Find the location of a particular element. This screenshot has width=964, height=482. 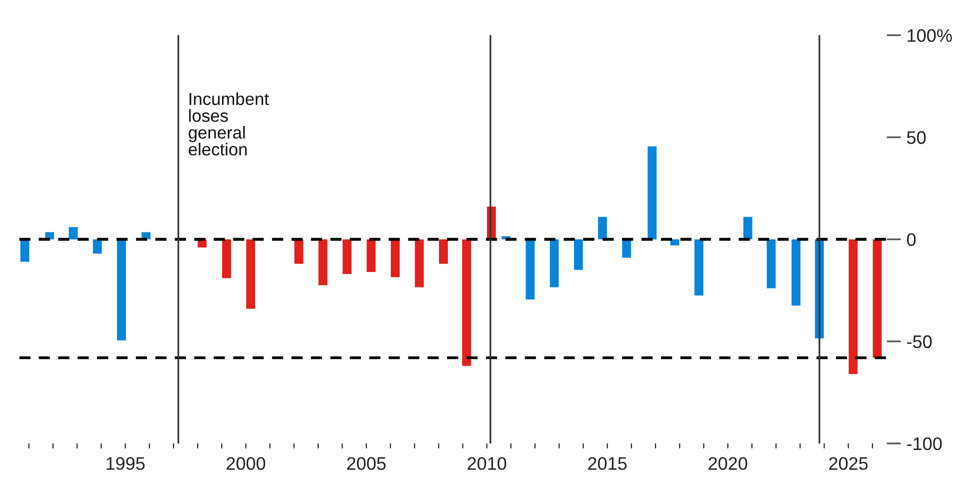

y-tick-label: -100 is located at coordinates (924, 443).